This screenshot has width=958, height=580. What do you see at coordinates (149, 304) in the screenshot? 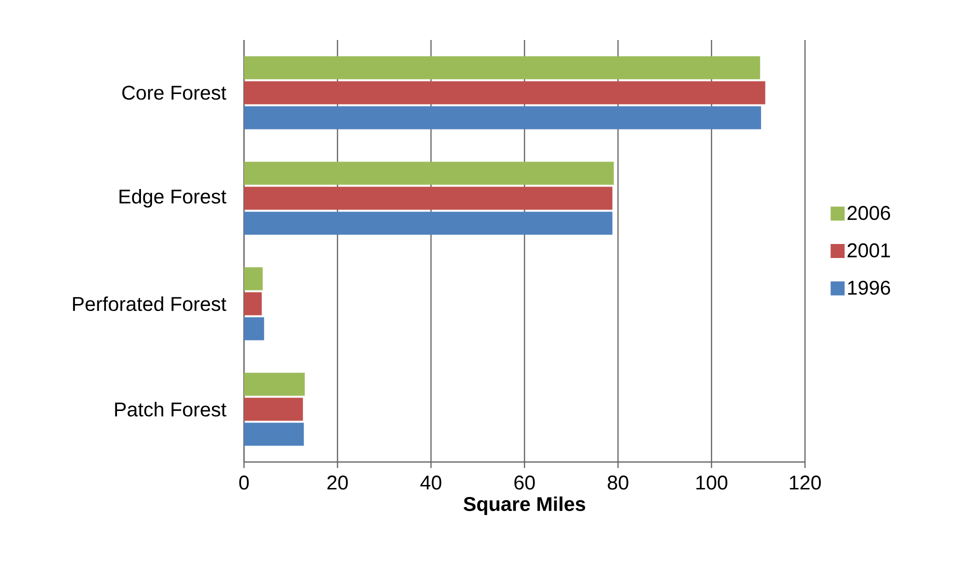
I see `y-tick-label: Perforated Forest` at bounding box center [149, 304].